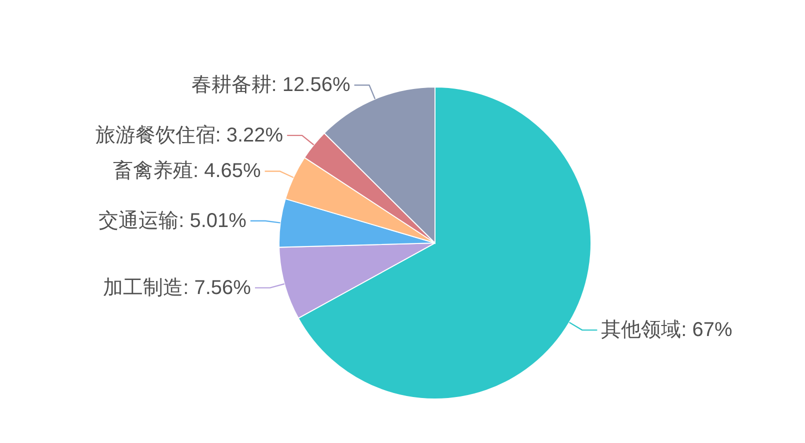 This screenshot has width=805, height=443. What do you see at coordinates (172, 221) in the screenshot?
I see `slice-label: 交通运输: 5.01%` at bounding box center [172, 221].